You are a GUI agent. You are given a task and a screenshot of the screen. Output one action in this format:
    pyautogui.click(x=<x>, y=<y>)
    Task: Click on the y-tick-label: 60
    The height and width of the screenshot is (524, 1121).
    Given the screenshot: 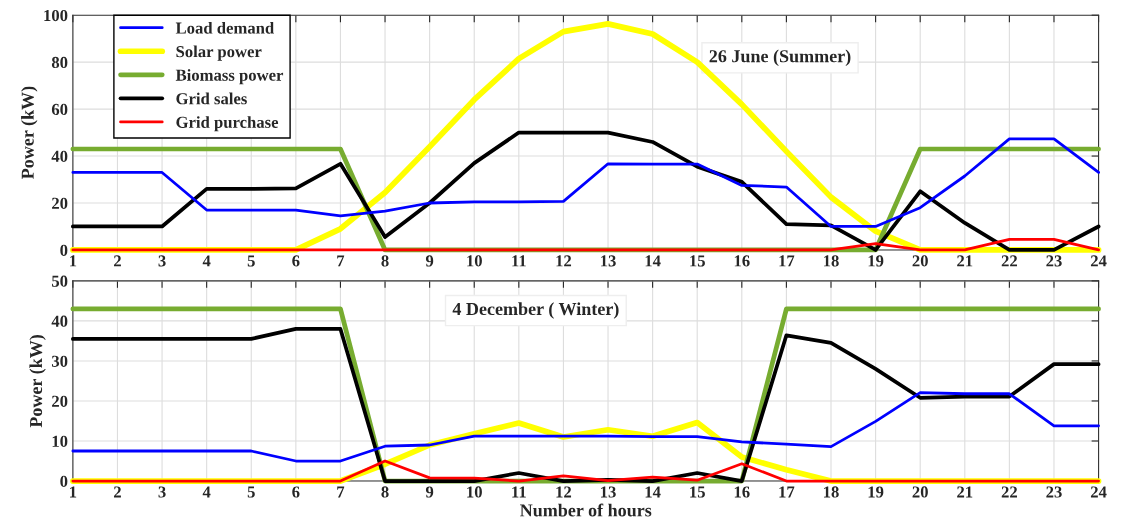 What is the action you would take?
    pyautogui.click(x=59, y=109)
    